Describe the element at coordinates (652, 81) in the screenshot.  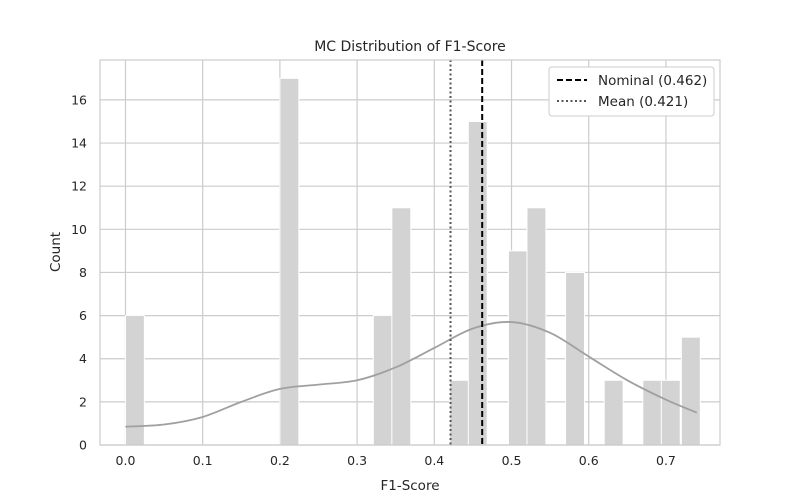
I see `legend-nominal-label: Nominal (0.462)` at that location.